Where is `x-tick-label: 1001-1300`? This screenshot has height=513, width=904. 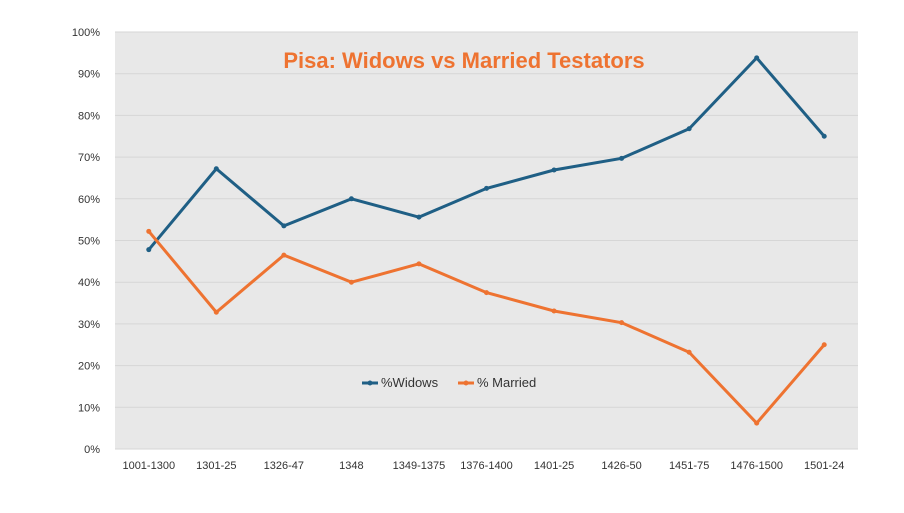 x-tick-label: 1001-1300 is located at coordinates (148, 466).